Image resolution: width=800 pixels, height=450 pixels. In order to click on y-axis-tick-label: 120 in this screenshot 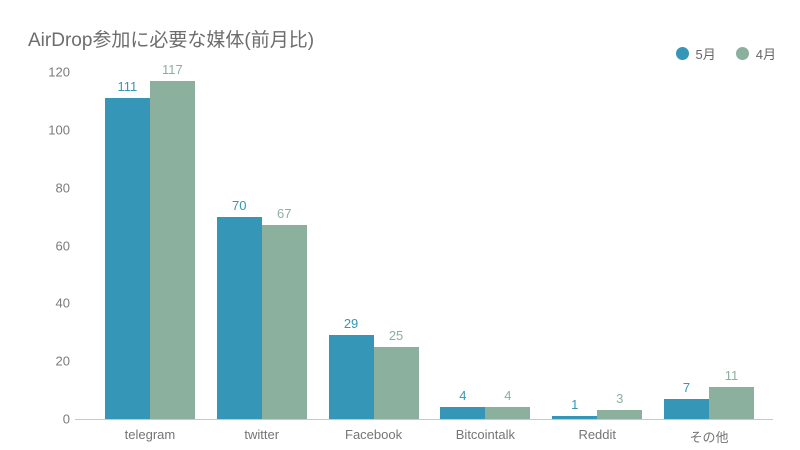, I will do `click(59, 72)`.